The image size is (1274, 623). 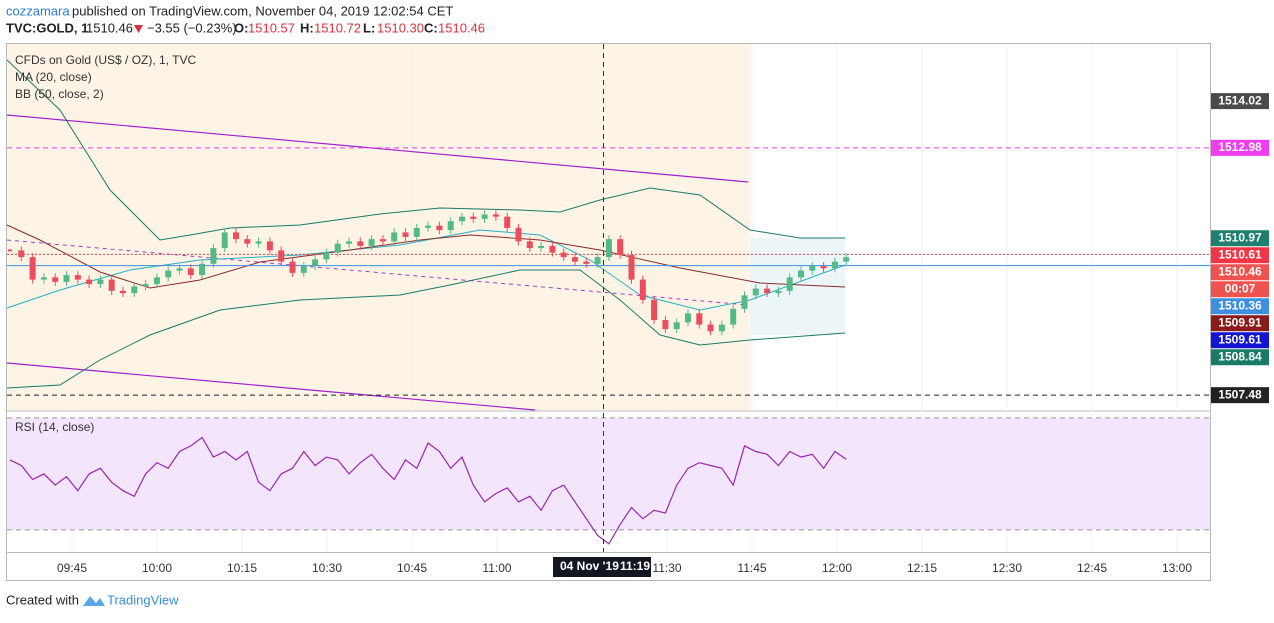 I want to click on price-label: 1508.84, so click(x=1240, y=356).